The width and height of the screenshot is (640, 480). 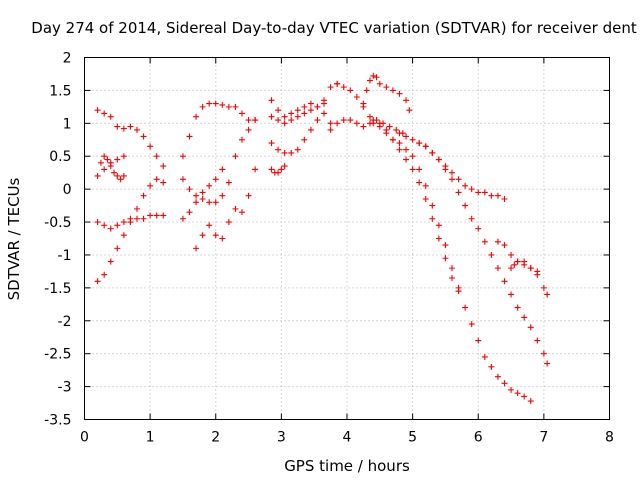 What do you see at coordinates (65, 322) in the screenshot?
I see `y-tick-label: -2` at bounding box center [65, 322].